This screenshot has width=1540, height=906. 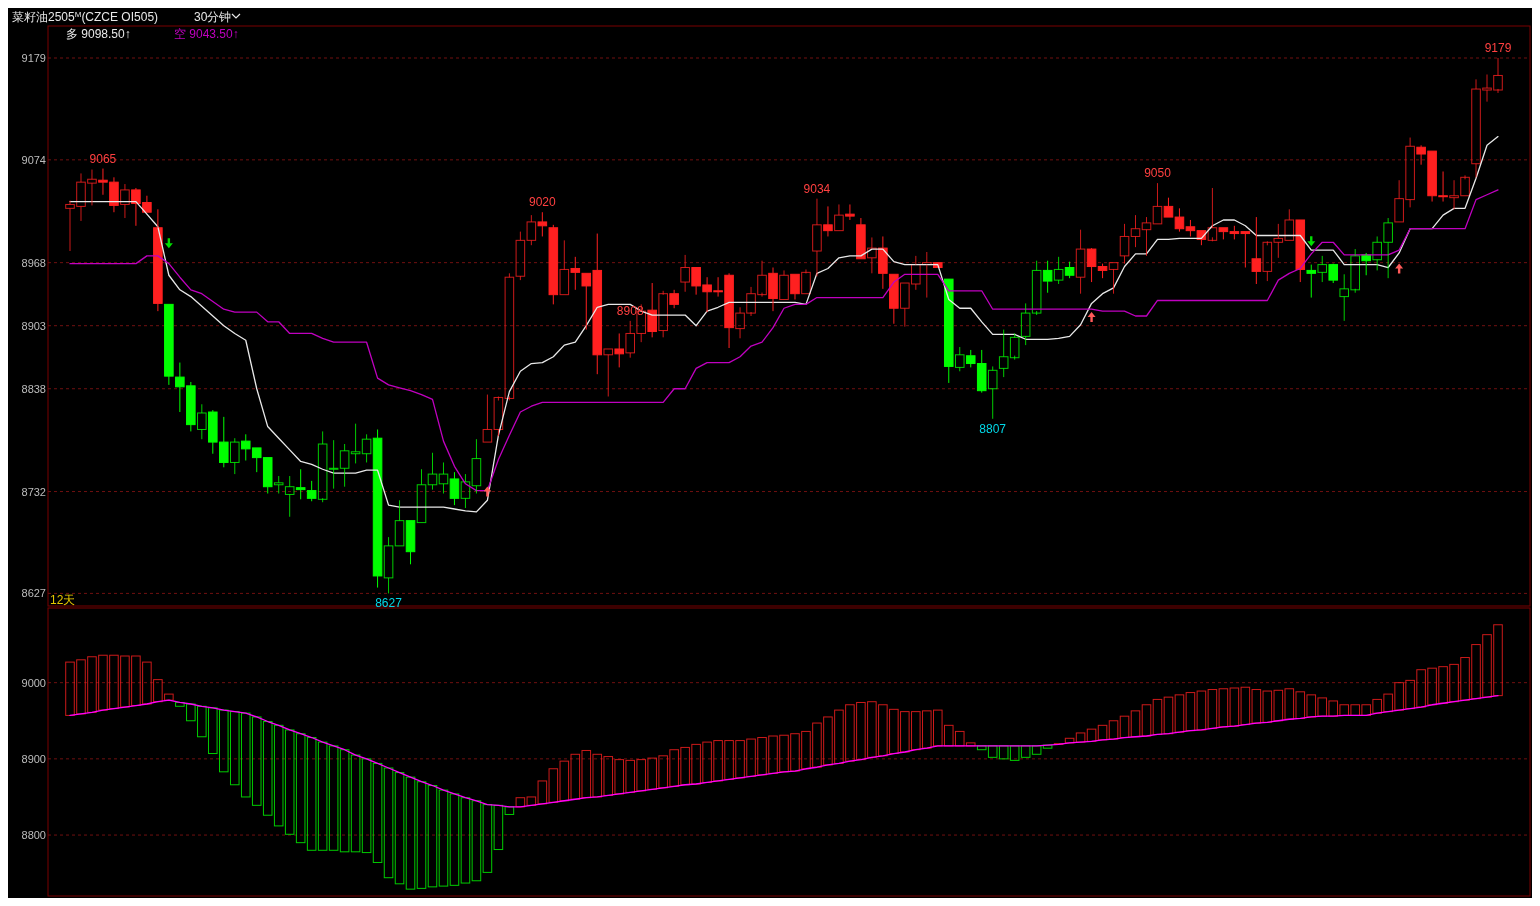 What do you see at coordinates (33, 758) in the screenshot?
I see `y-tick-label: 8900` at bounding box center [33, 758].